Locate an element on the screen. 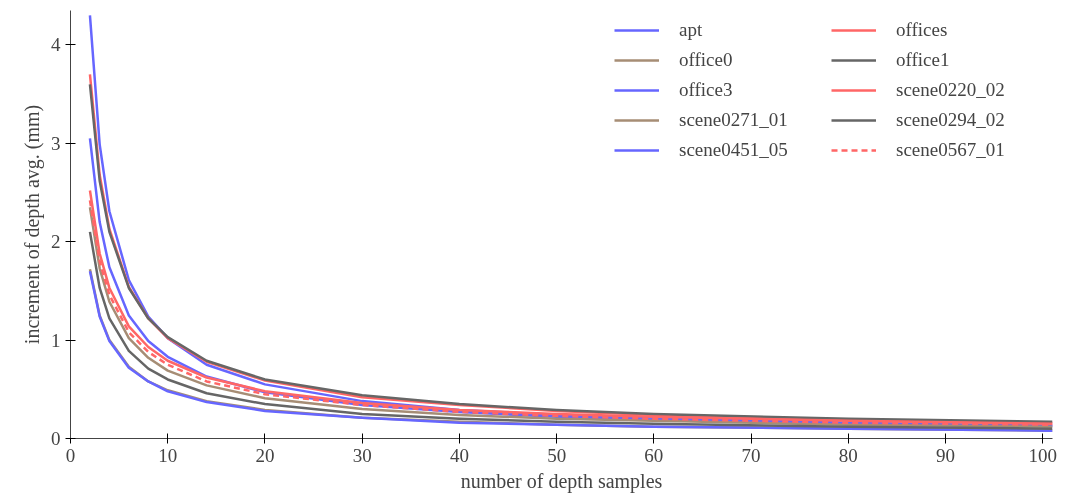 This screenshot has height=503, width=1078. y-tick-label: 1 is located at coordinates (56, 340).